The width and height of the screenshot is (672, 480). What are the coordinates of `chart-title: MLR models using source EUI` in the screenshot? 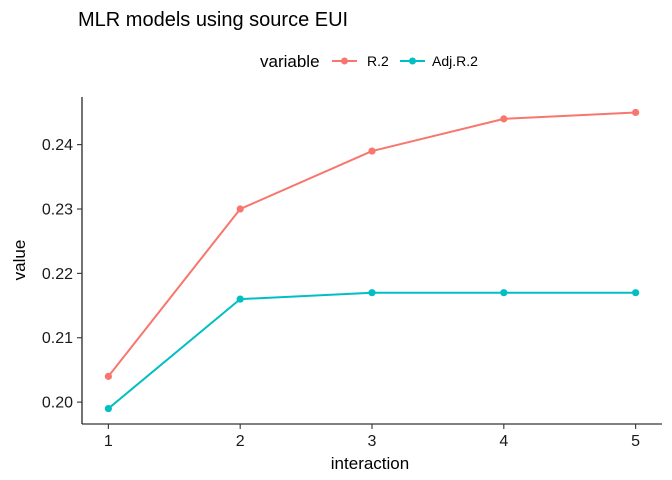 It's located at (213, 20).